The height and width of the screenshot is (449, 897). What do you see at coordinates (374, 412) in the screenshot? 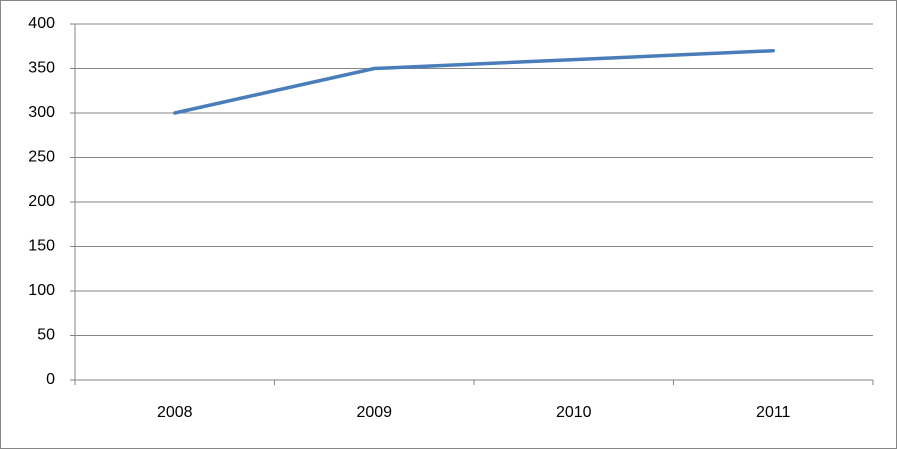
I see `x-tick-label: 2009` at bounding box center [374, 412].